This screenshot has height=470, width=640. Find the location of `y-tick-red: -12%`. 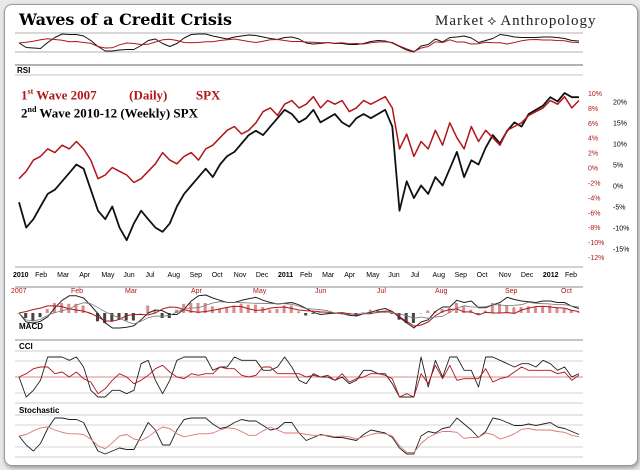

y-tick-red: -12% is located at coordinates (596, 258).